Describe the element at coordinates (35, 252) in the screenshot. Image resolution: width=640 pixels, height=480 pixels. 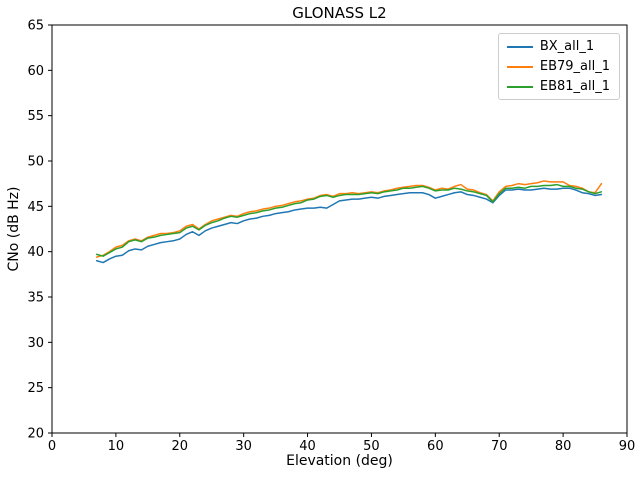
I see `y-tick-label: 40` at that location.